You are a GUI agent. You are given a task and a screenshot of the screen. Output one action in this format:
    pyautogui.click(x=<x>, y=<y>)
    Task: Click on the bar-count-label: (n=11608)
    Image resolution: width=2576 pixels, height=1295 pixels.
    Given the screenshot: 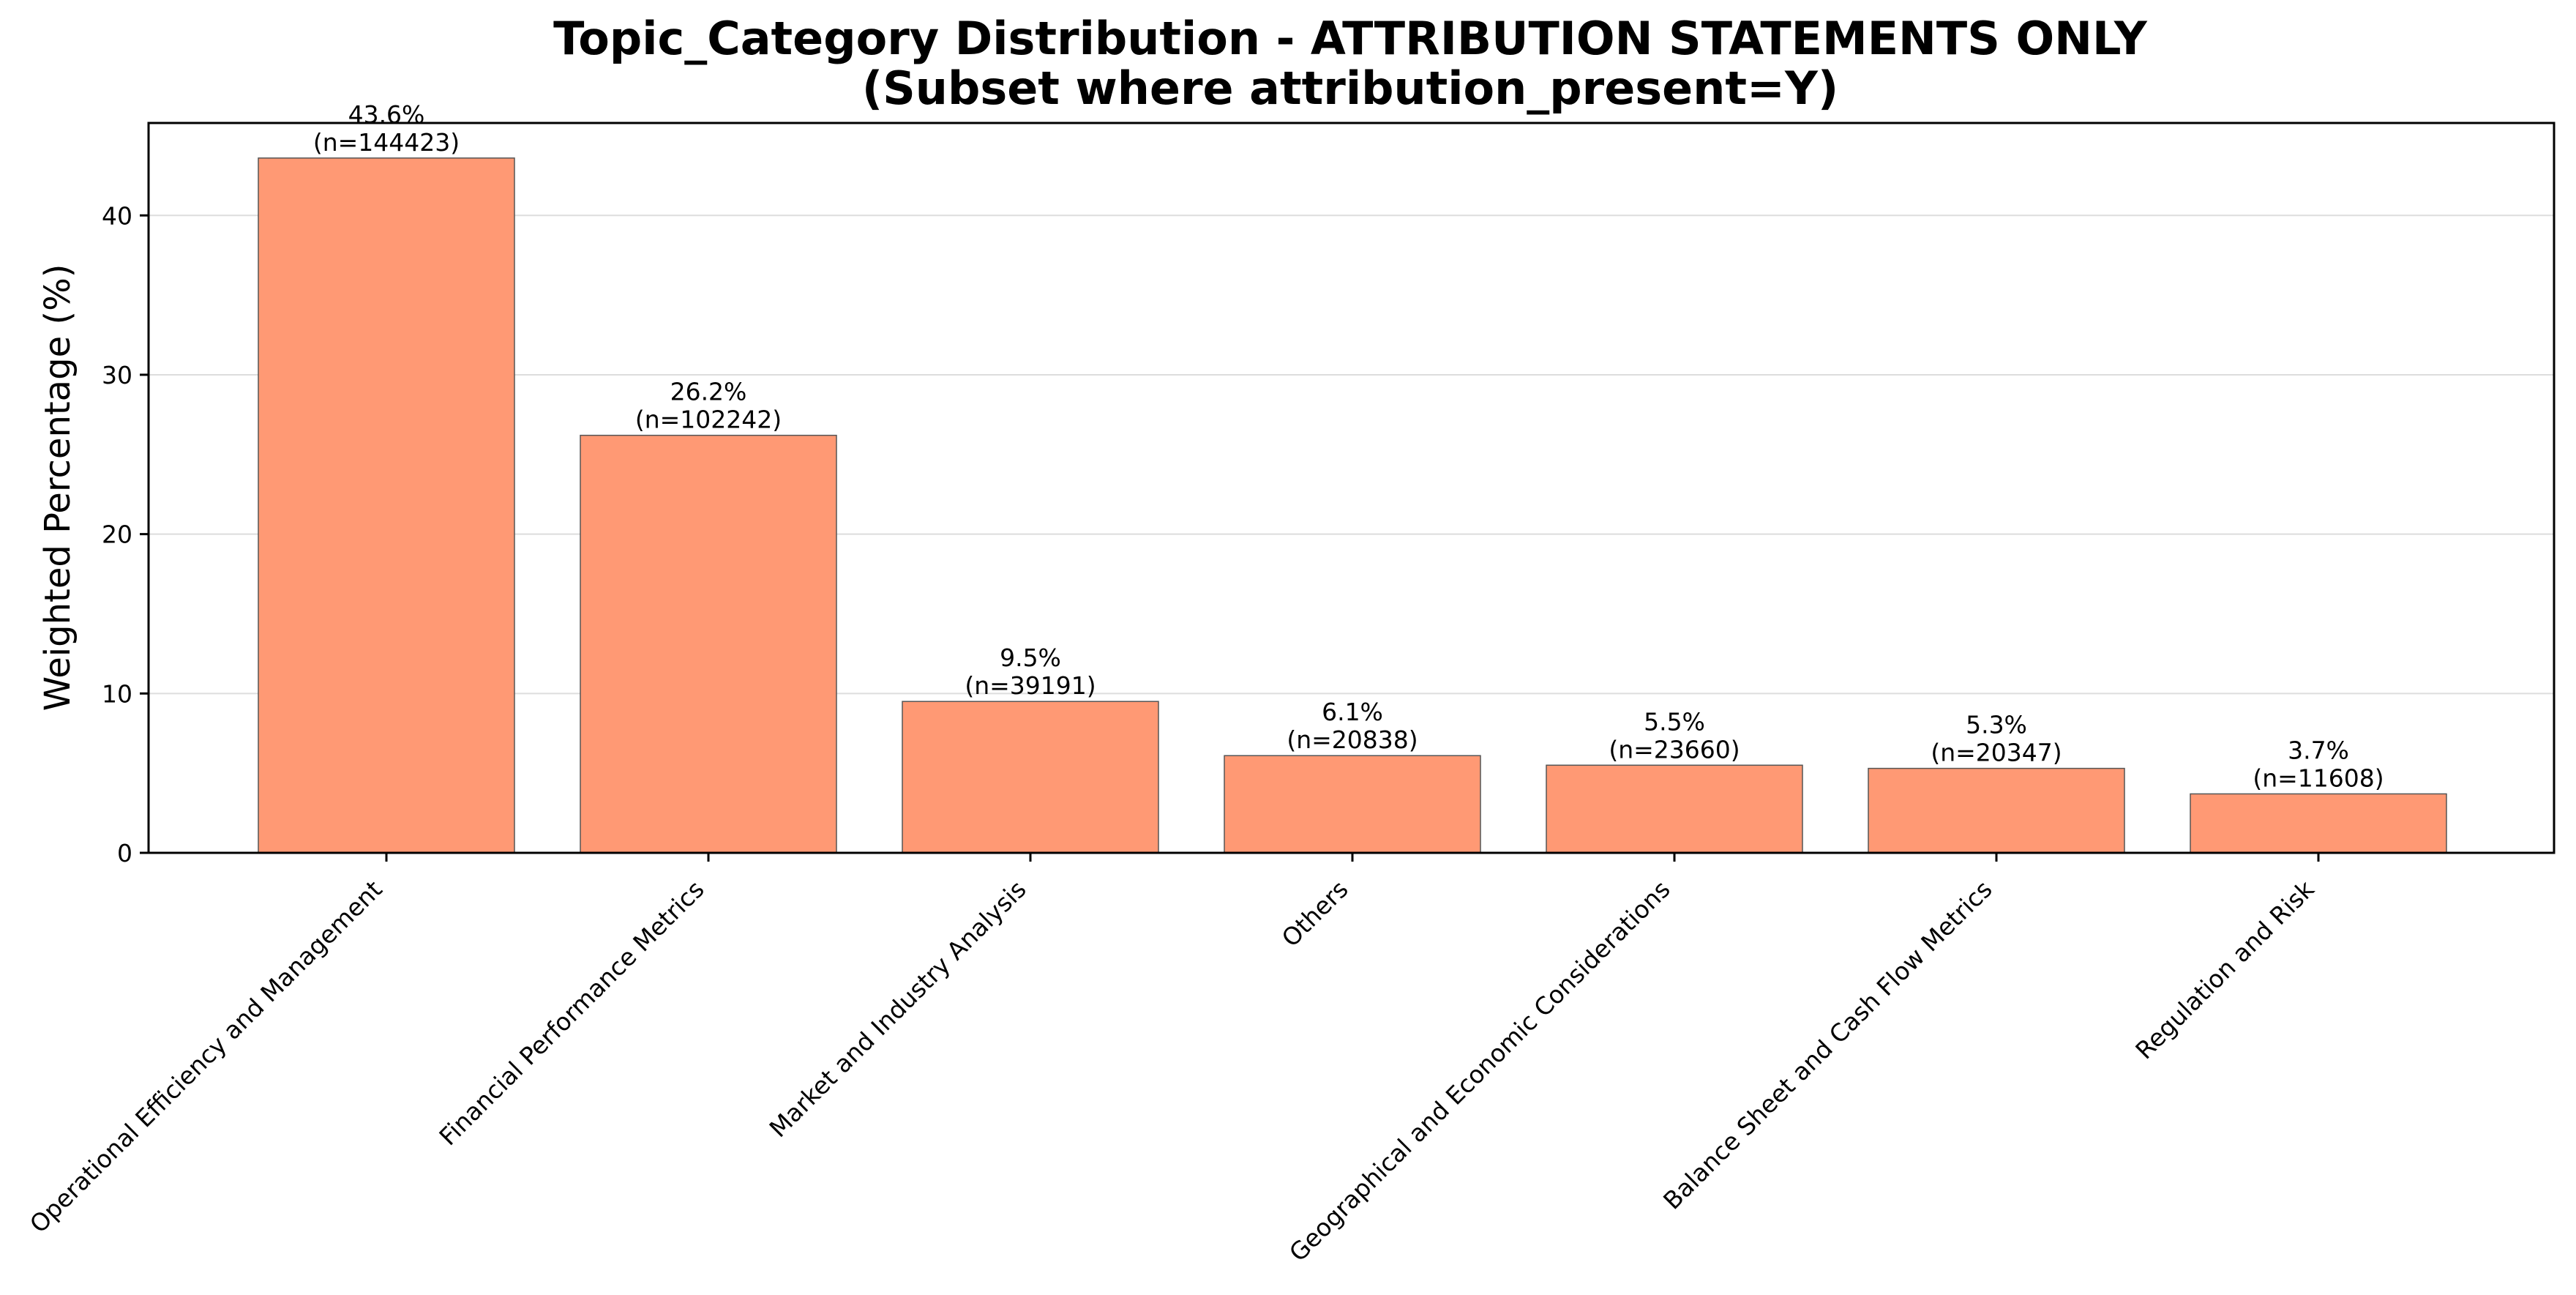 What is the action you would take?
    pyautogui.click(x=2318, y=778)
    